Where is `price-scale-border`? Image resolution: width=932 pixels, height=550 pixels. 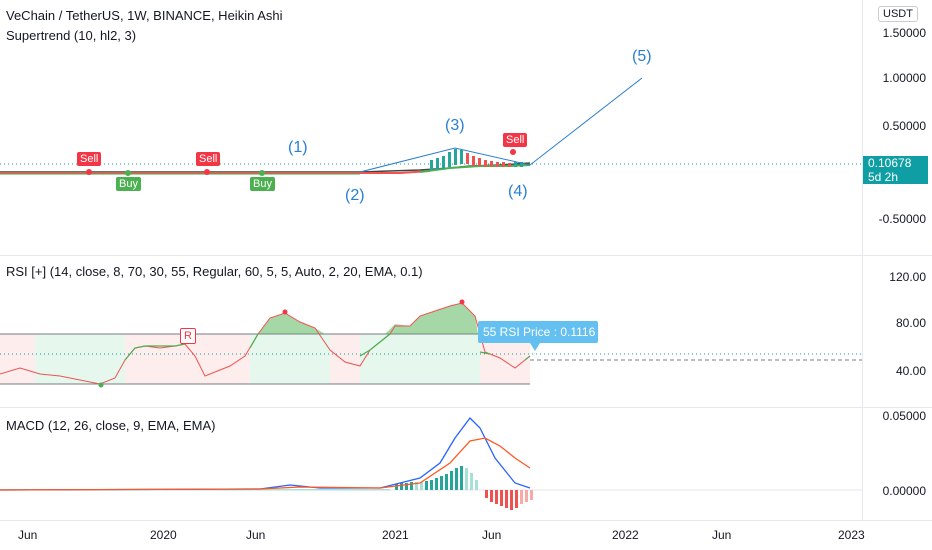
price-scale-border is located at coordinates (862, 260).